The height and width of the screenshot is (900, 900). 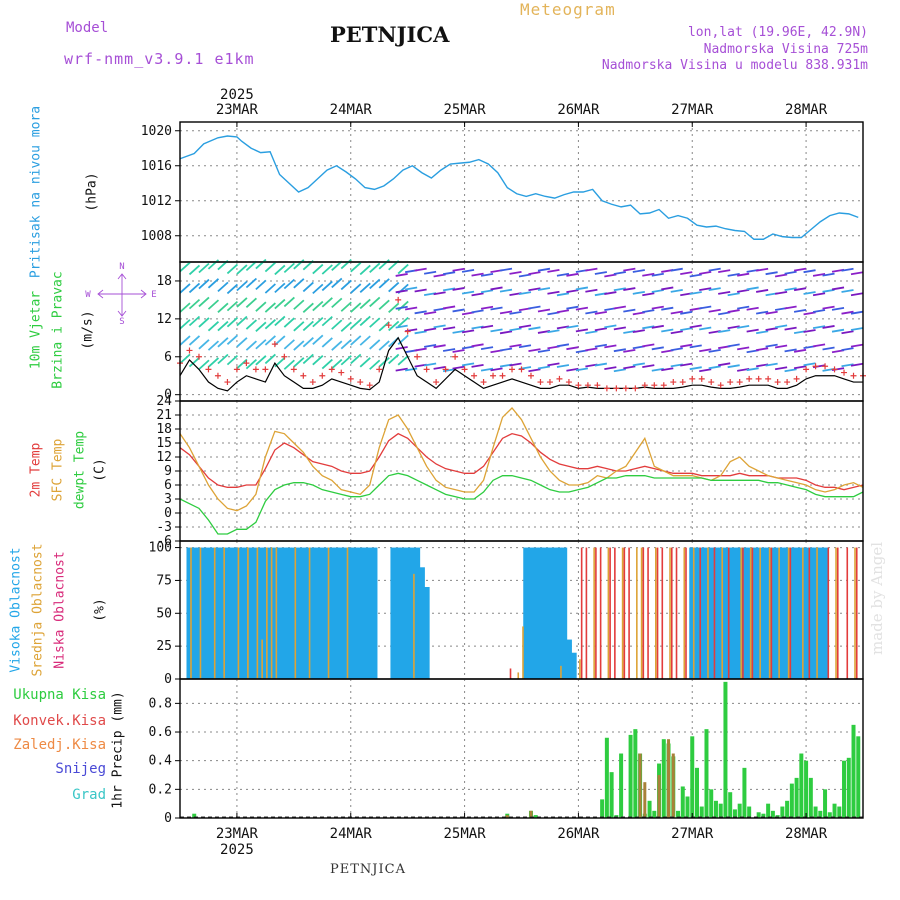 I want to click on pressure-frame, so click(x=521, y=192).